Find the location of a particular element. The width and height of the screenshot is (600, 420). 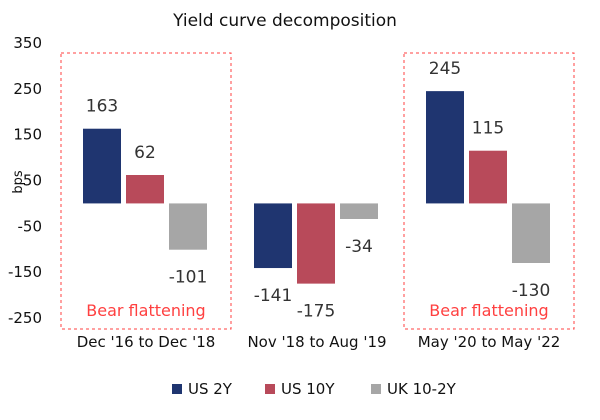

y-tick-label: 50 is located at coordinates (32, 181).